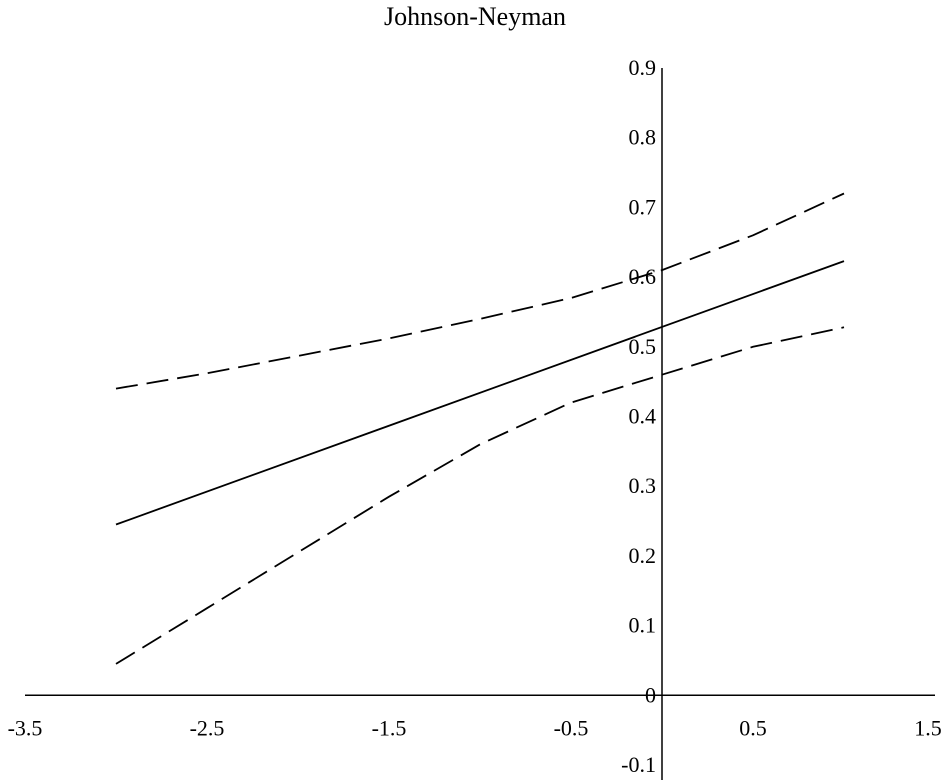 The width and height of the screenshot is (950, 780). Describe the element at coordinates (643, 625) in the screenshot. I see `y-tick-label: 0.1` at that location.